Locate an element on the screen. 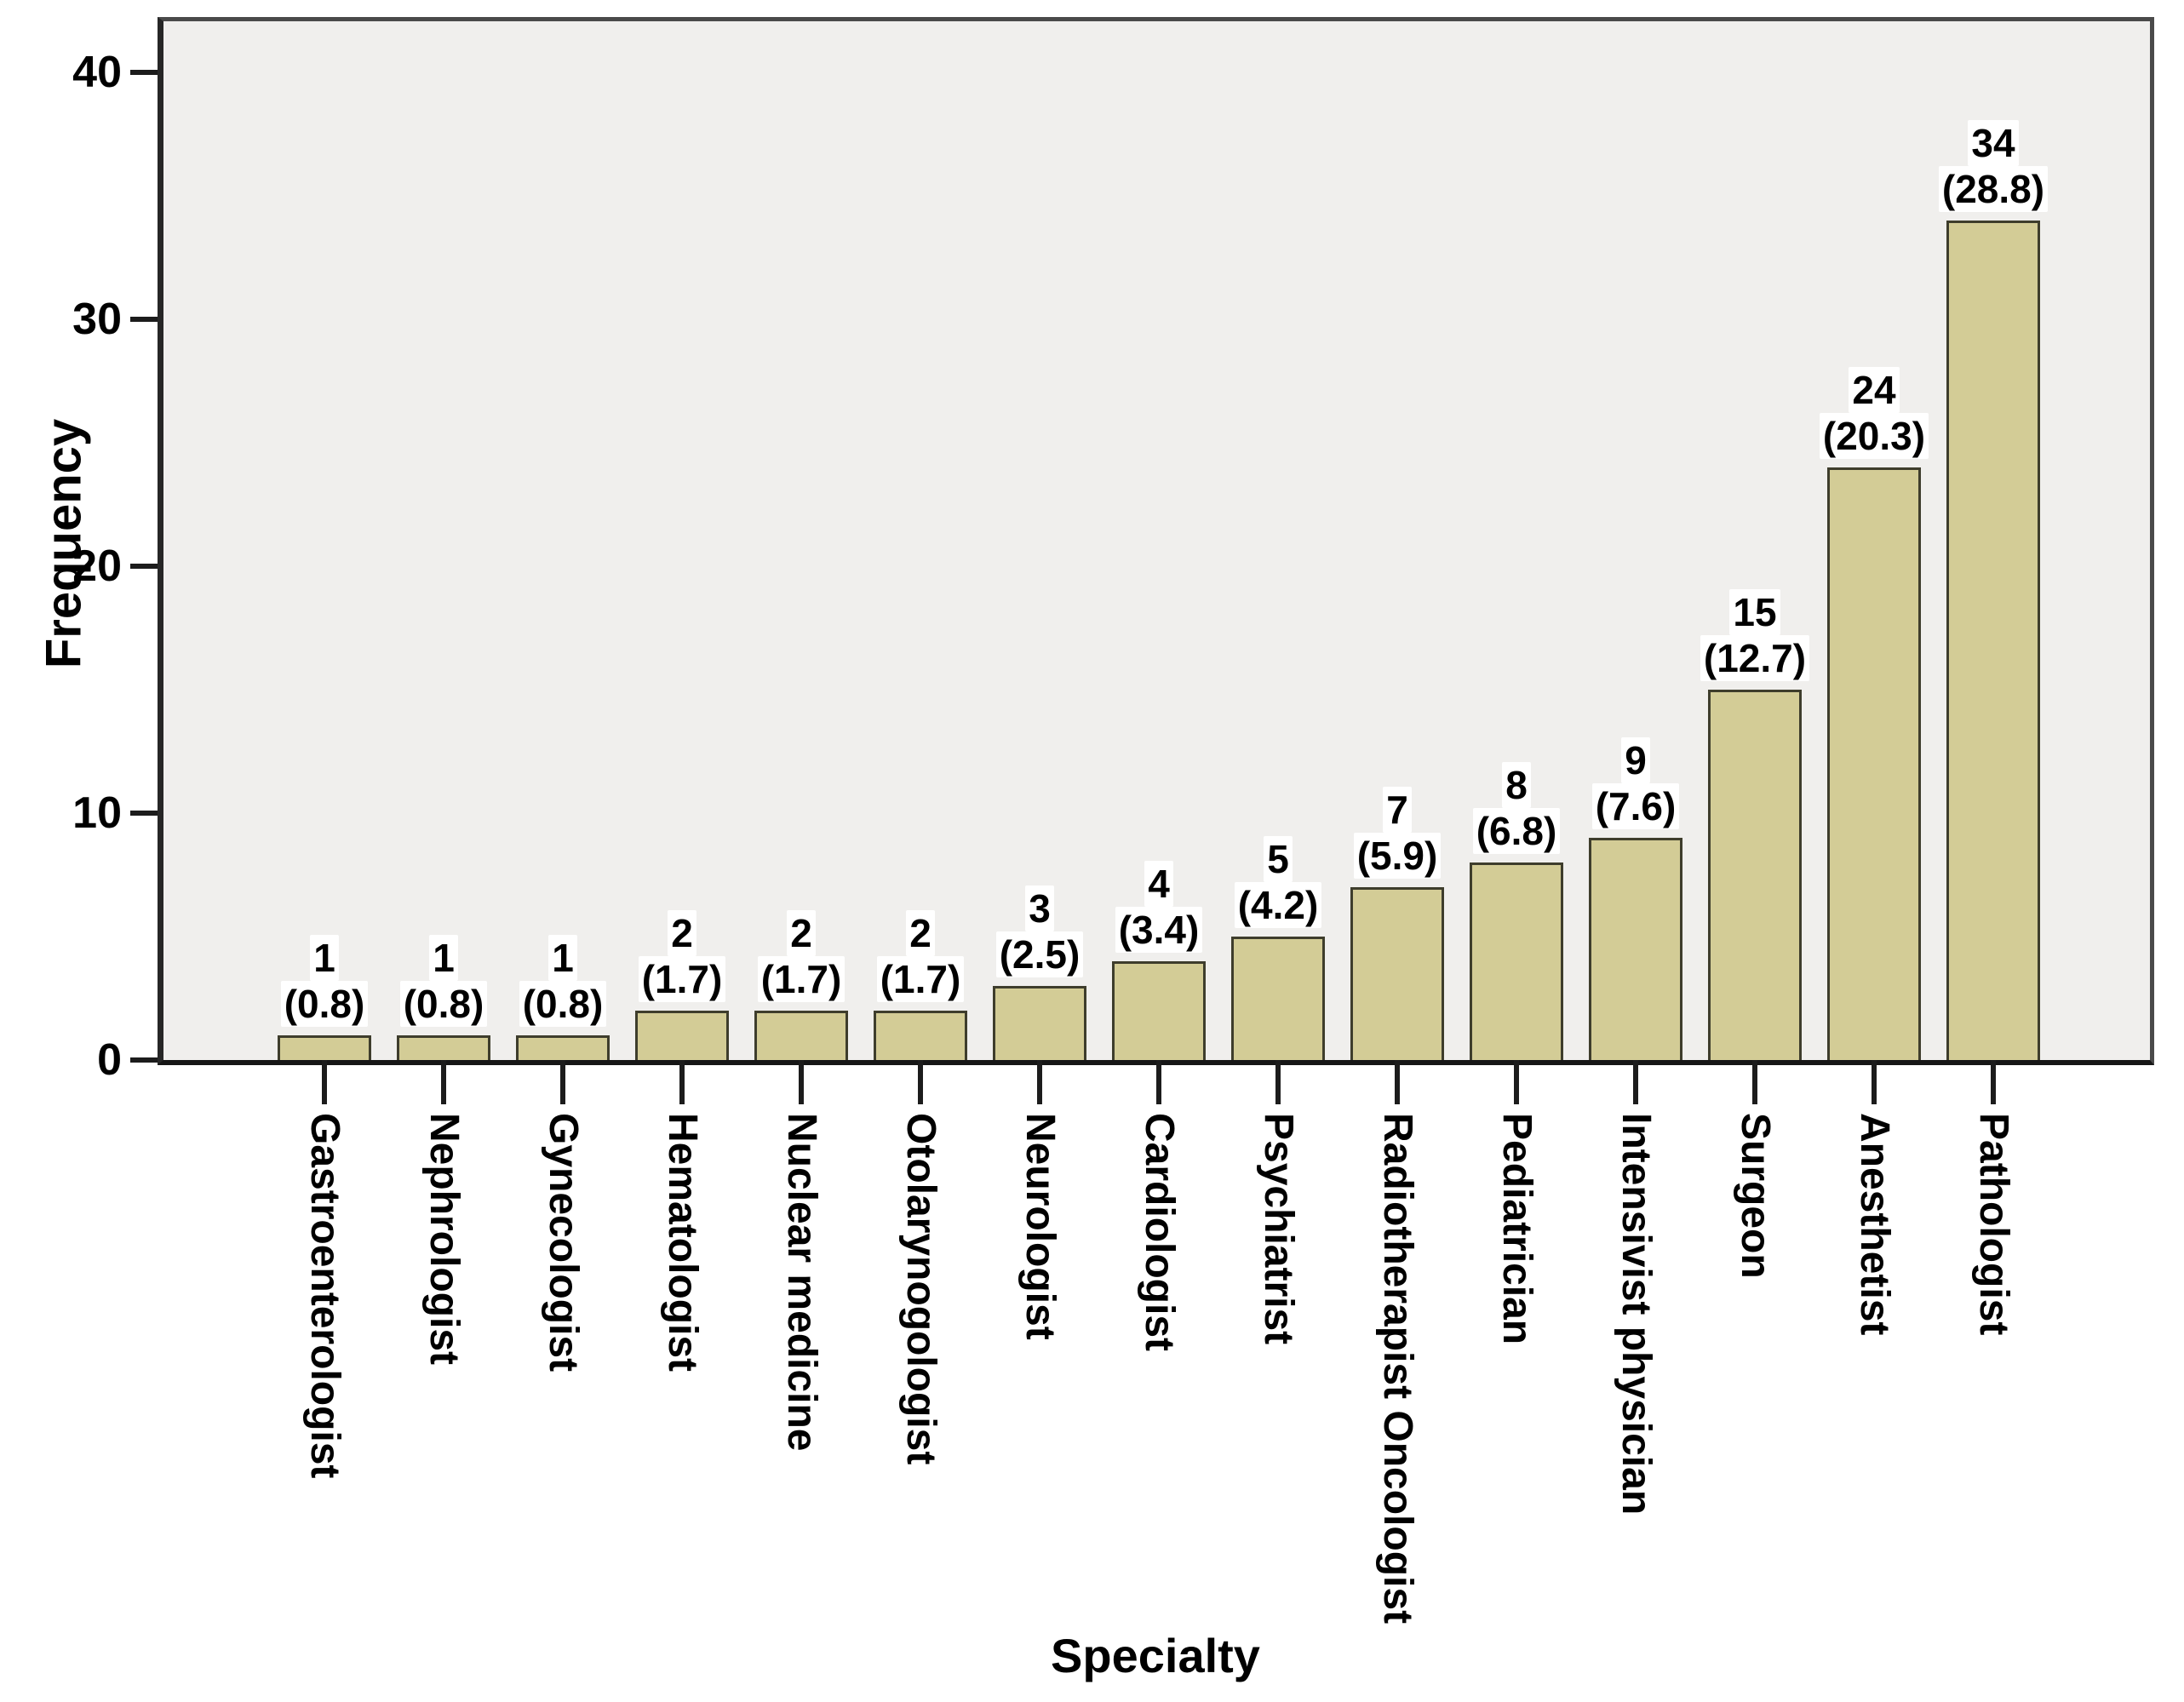  x-tick-label: Psychiatrist is located at coordinates (1279, 1229).